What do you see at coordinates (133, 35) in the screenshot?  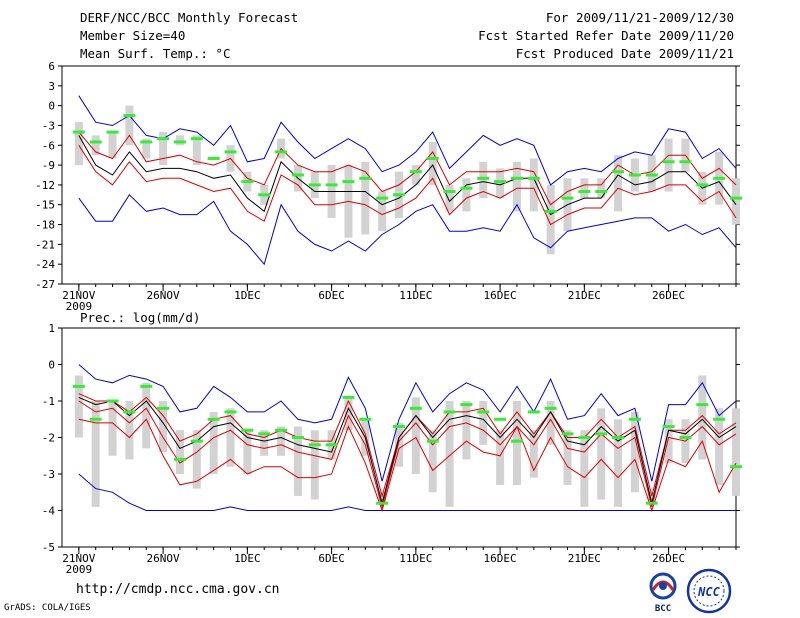 I see `member-size-label: Member Size=40` at bounding box center [133, 35].